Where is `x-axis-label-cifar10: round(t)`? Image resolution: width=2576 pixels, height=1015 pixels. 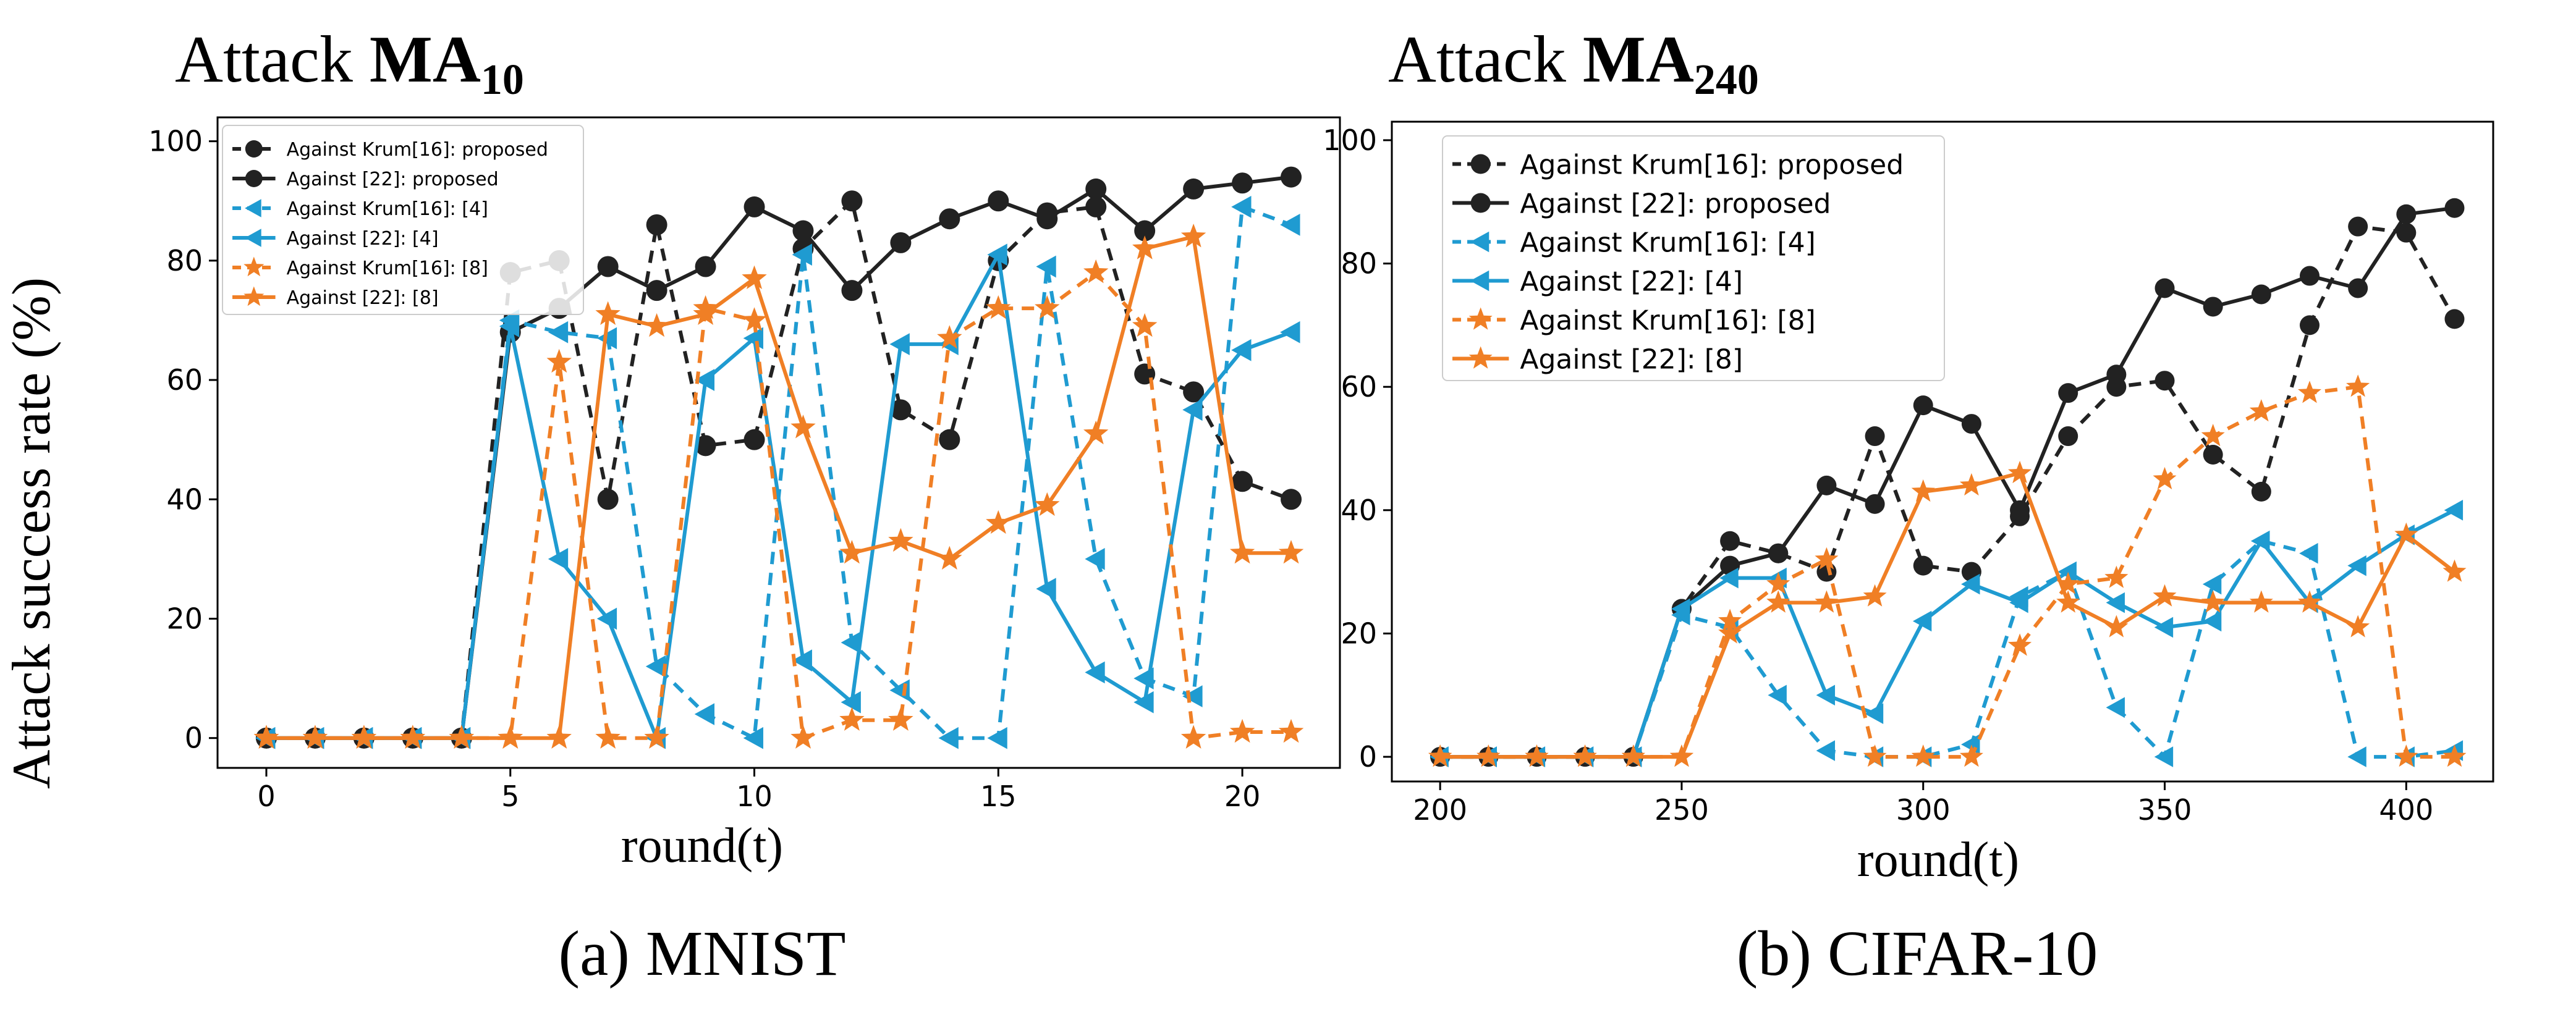
x-axis-label-cifar10: round(t) is located at coordinates (1938, 860).